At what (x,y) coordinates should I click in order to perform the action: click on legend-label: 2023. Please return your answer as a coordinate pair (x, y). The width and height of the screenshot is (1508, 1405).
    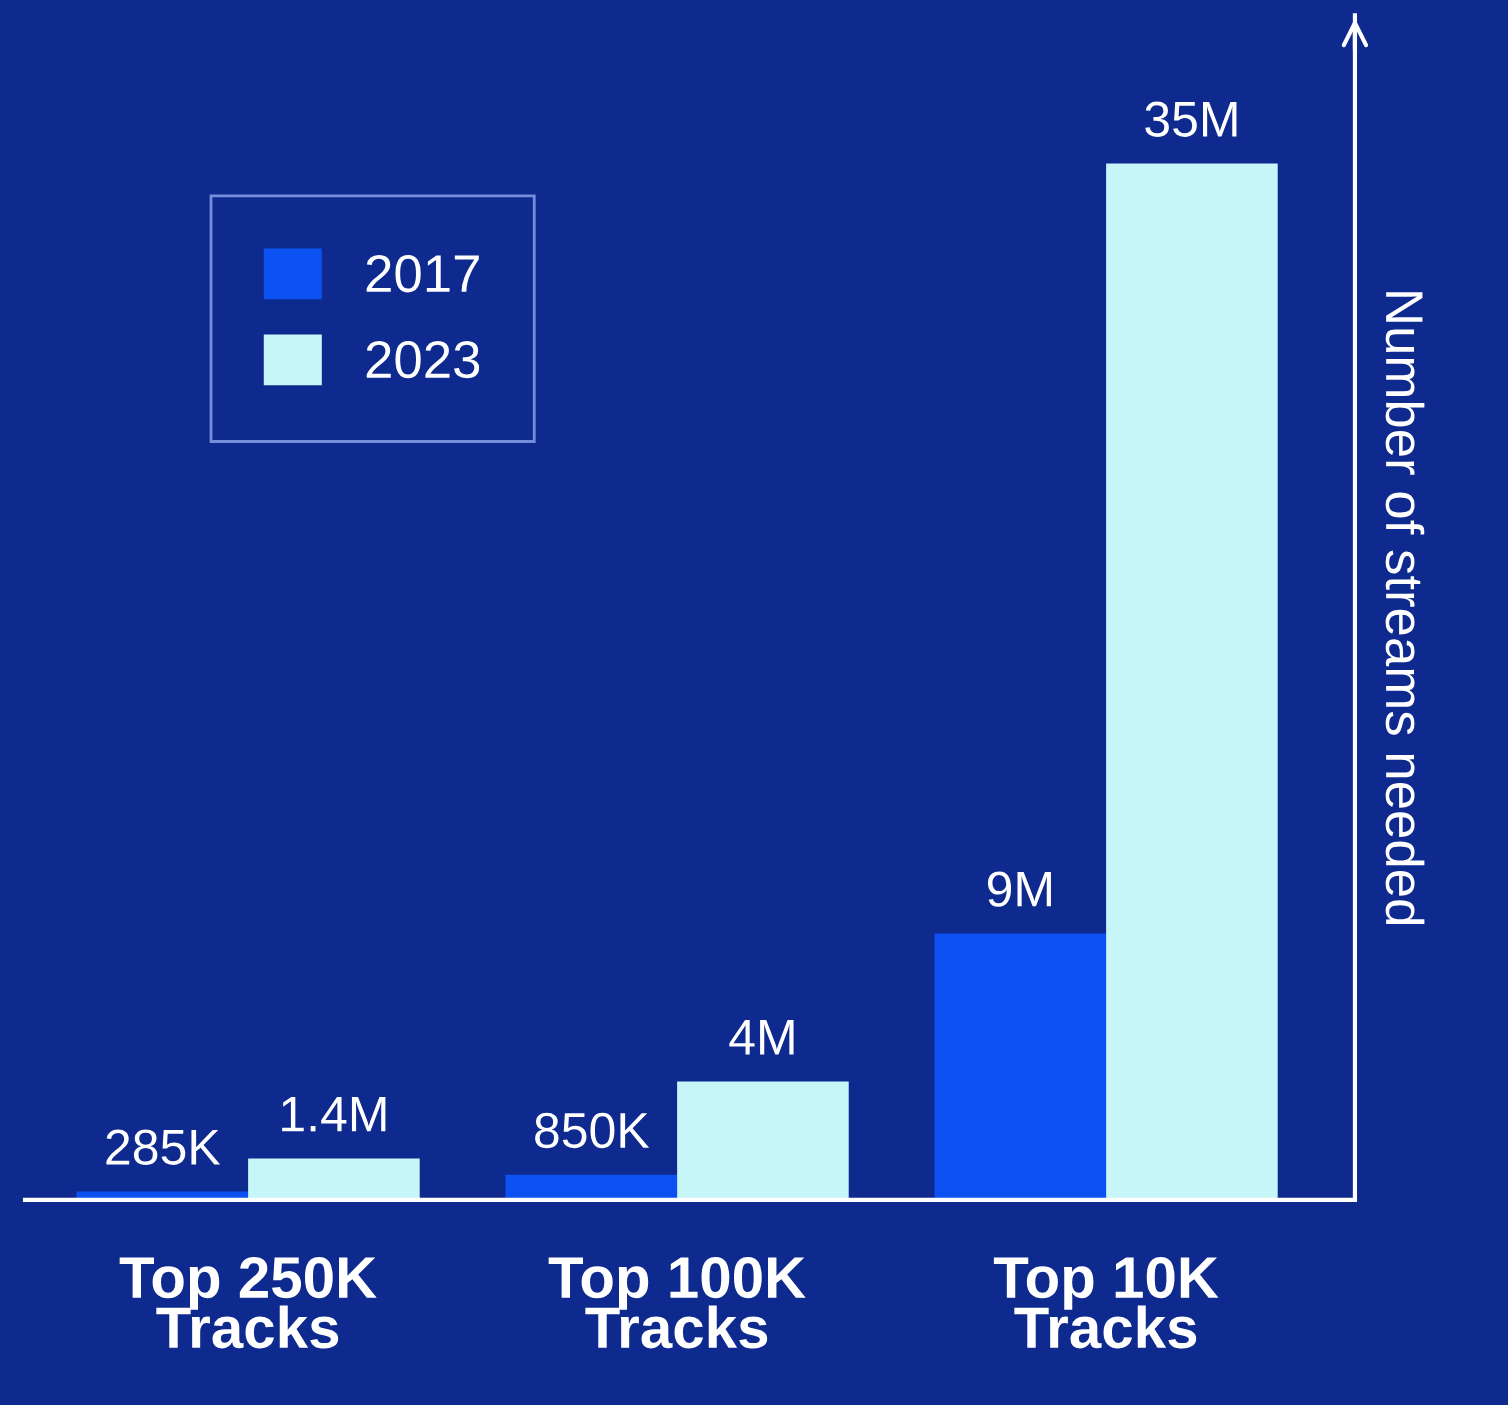
    Looking at the image, I should click on (423, 359).